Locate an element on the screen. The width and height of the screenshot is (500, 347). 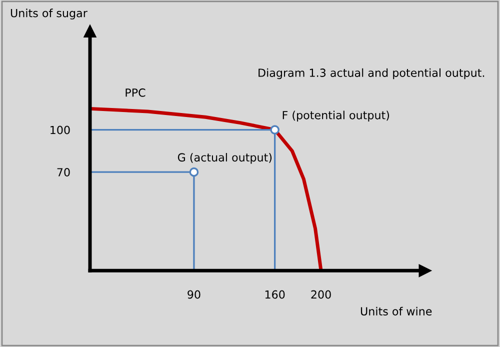
annotation: F (potential output) is located at coordinates (336, 116).